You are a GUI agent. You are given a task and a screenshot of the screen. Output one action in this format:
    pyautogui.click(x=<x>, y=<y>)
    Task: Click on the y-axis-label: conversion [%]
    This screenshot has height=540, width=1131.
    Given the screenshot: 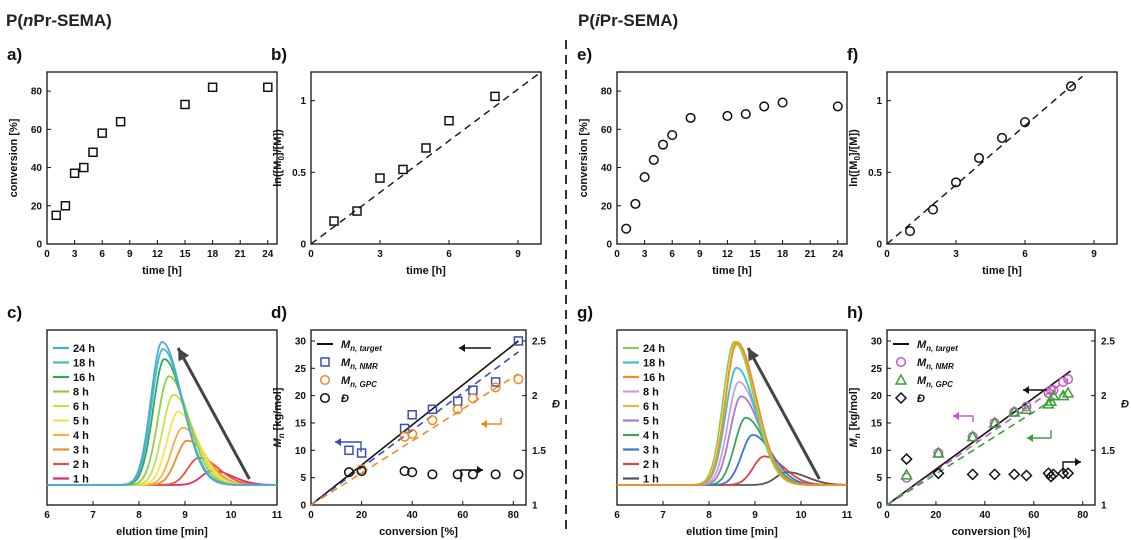 What is the action you would take?
    pyautogui.click(x=584, y=157)
    